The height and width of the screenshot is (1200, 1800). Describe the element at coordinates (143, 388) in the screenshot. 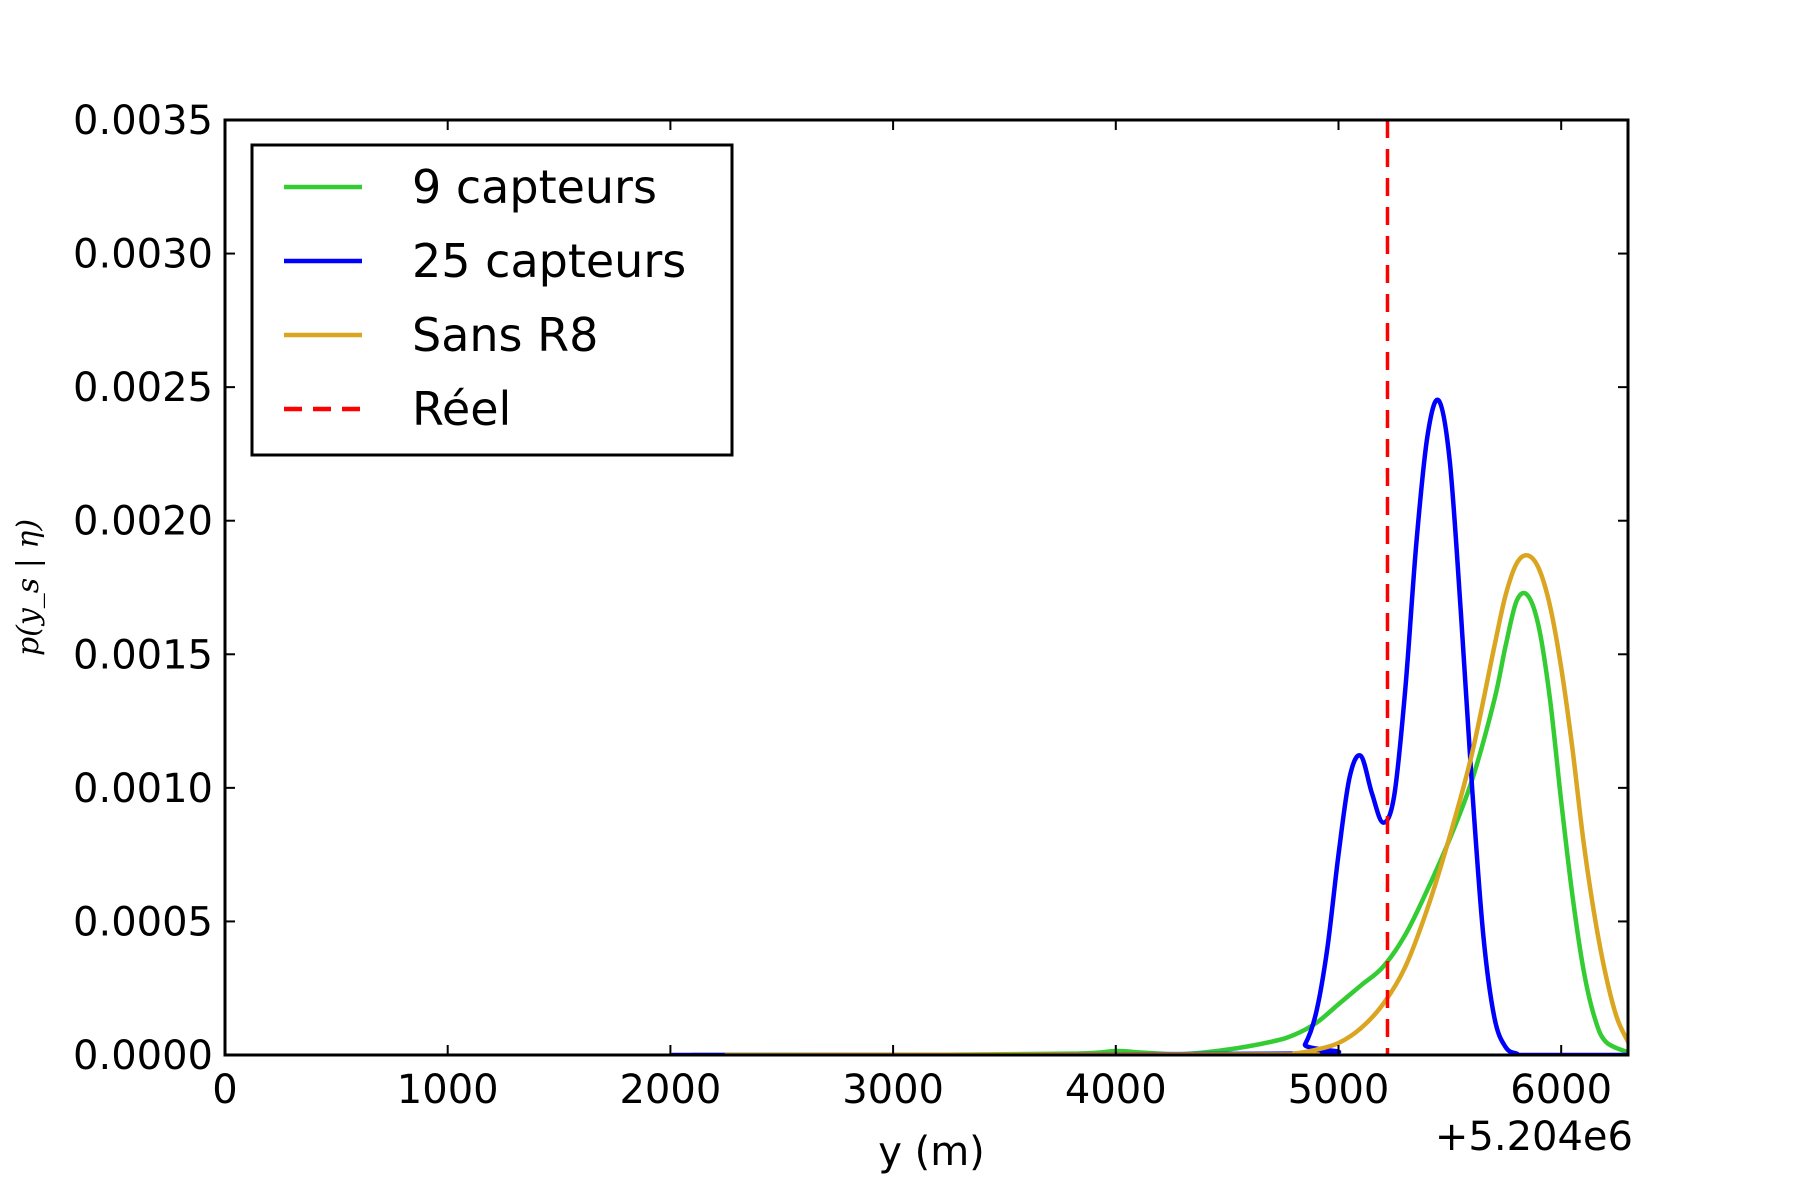

I see `y-tick-label: 0.0025` at that location.